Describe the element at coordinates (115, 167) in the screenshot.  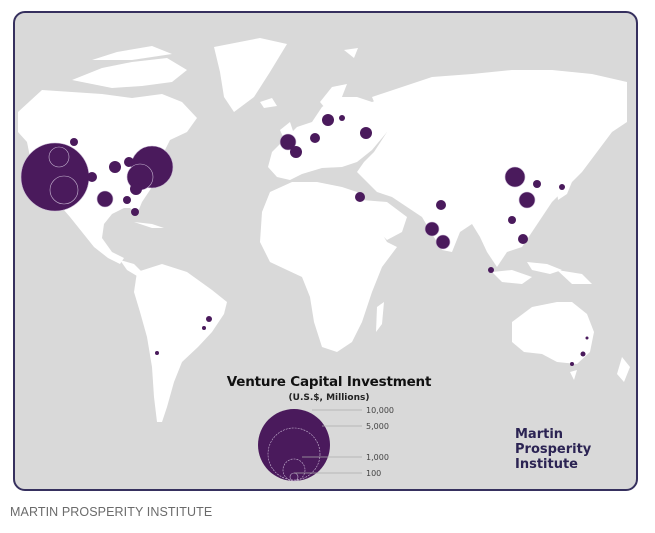
I see `bubble-chicago` at that location.